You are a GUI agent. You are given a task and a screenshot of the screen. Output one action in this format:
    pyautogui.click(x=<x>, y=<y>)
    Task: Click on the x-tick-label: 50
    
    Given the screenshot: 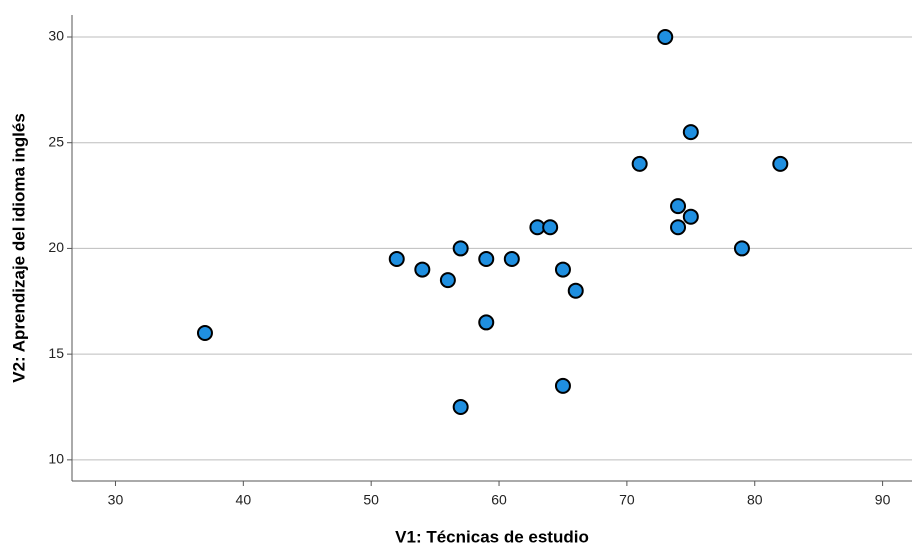 What is the action you would take?
    pyautogui.click(x=371, y=500)
    